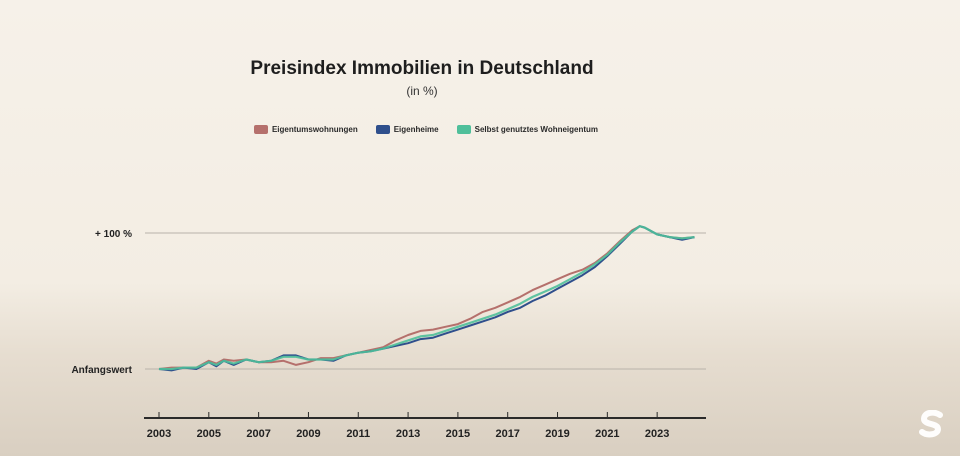 This screenshot has width=960, height=456. I want to click on x-tick-label: 2011, so click(358, 434).